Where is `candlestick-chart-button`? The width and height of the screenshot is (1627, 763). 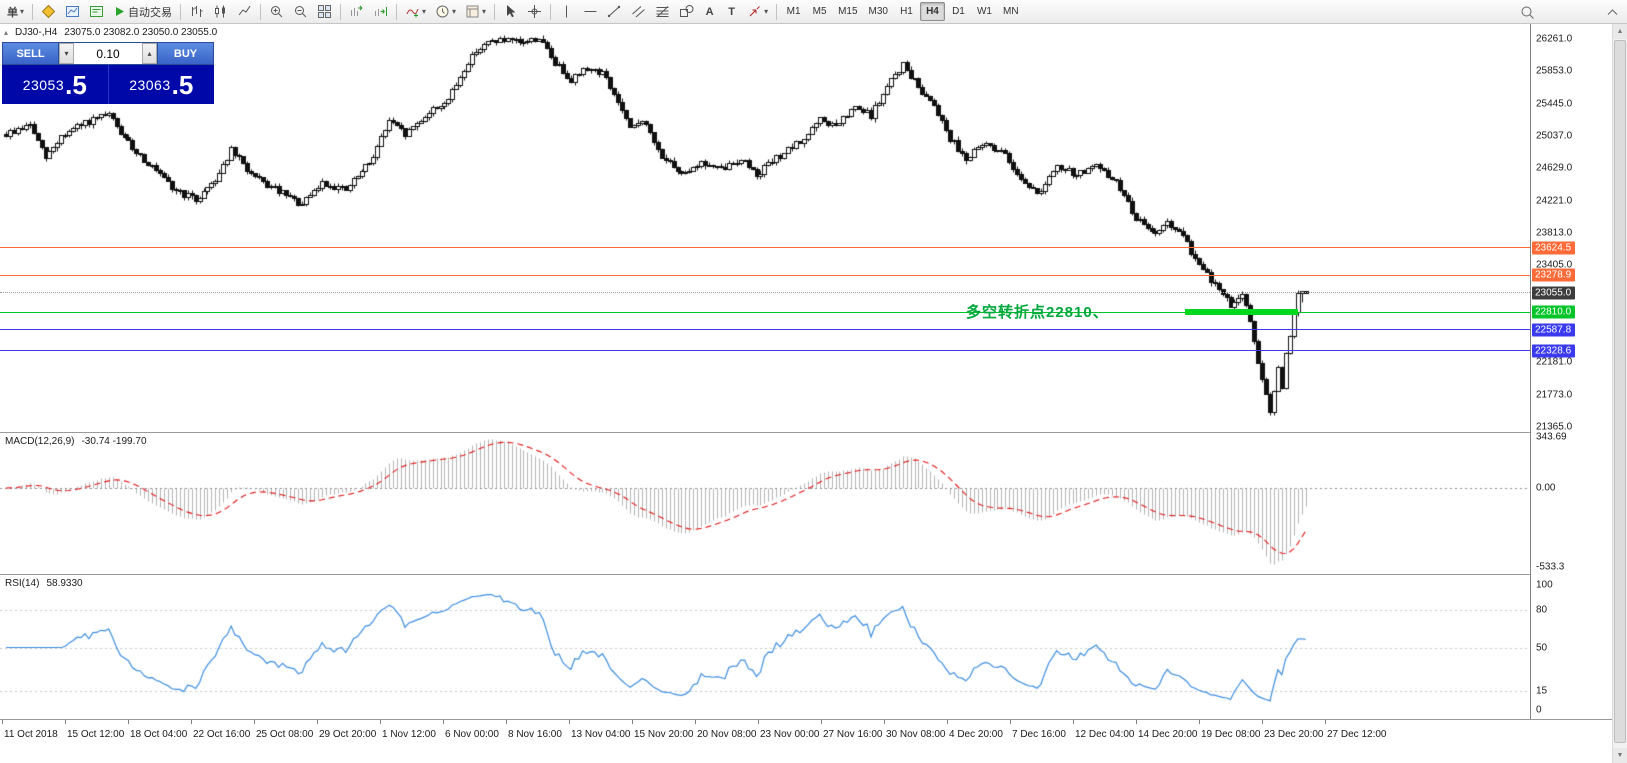
candlestick-chart-button is located at coordinates (220, 12).